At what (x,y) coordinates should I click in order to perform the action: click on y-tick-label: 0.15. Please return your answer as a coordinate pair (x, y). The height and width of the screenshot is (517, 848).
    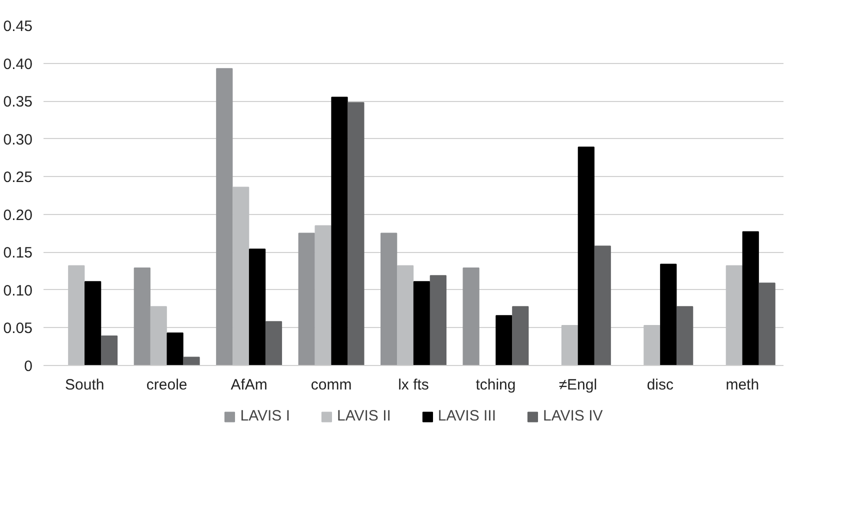
    Looking at the image, I should click on (18, 253).